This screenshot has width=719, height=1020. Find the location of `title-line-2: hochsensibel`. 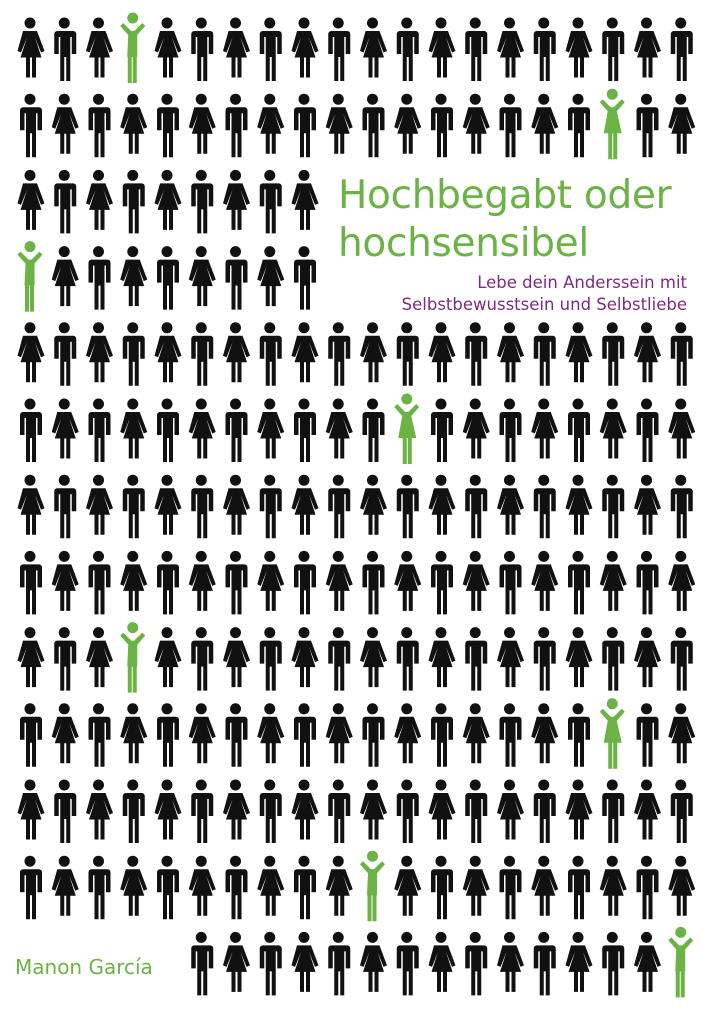

title-line-2: hochsensibel is located at coordinates (463, 243).